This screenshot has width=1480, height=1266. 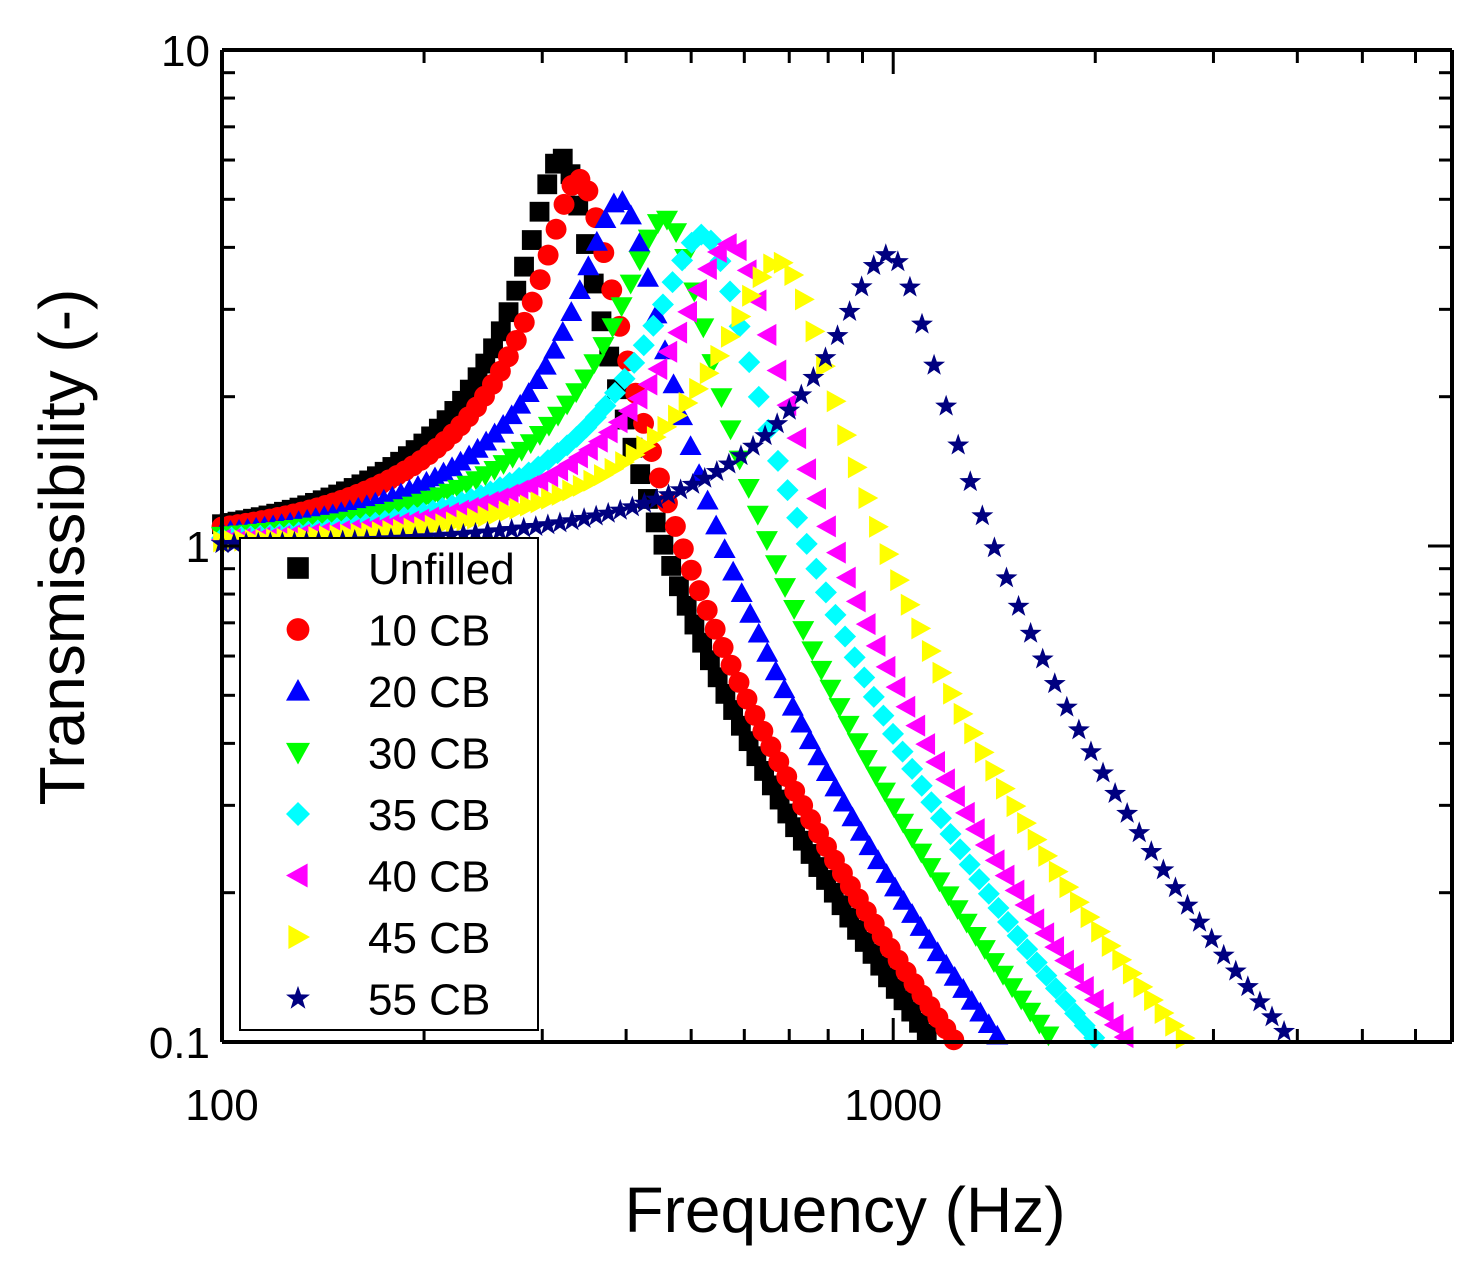 I want to click on legend-label: 45 CB, so click(x=429, y=938).